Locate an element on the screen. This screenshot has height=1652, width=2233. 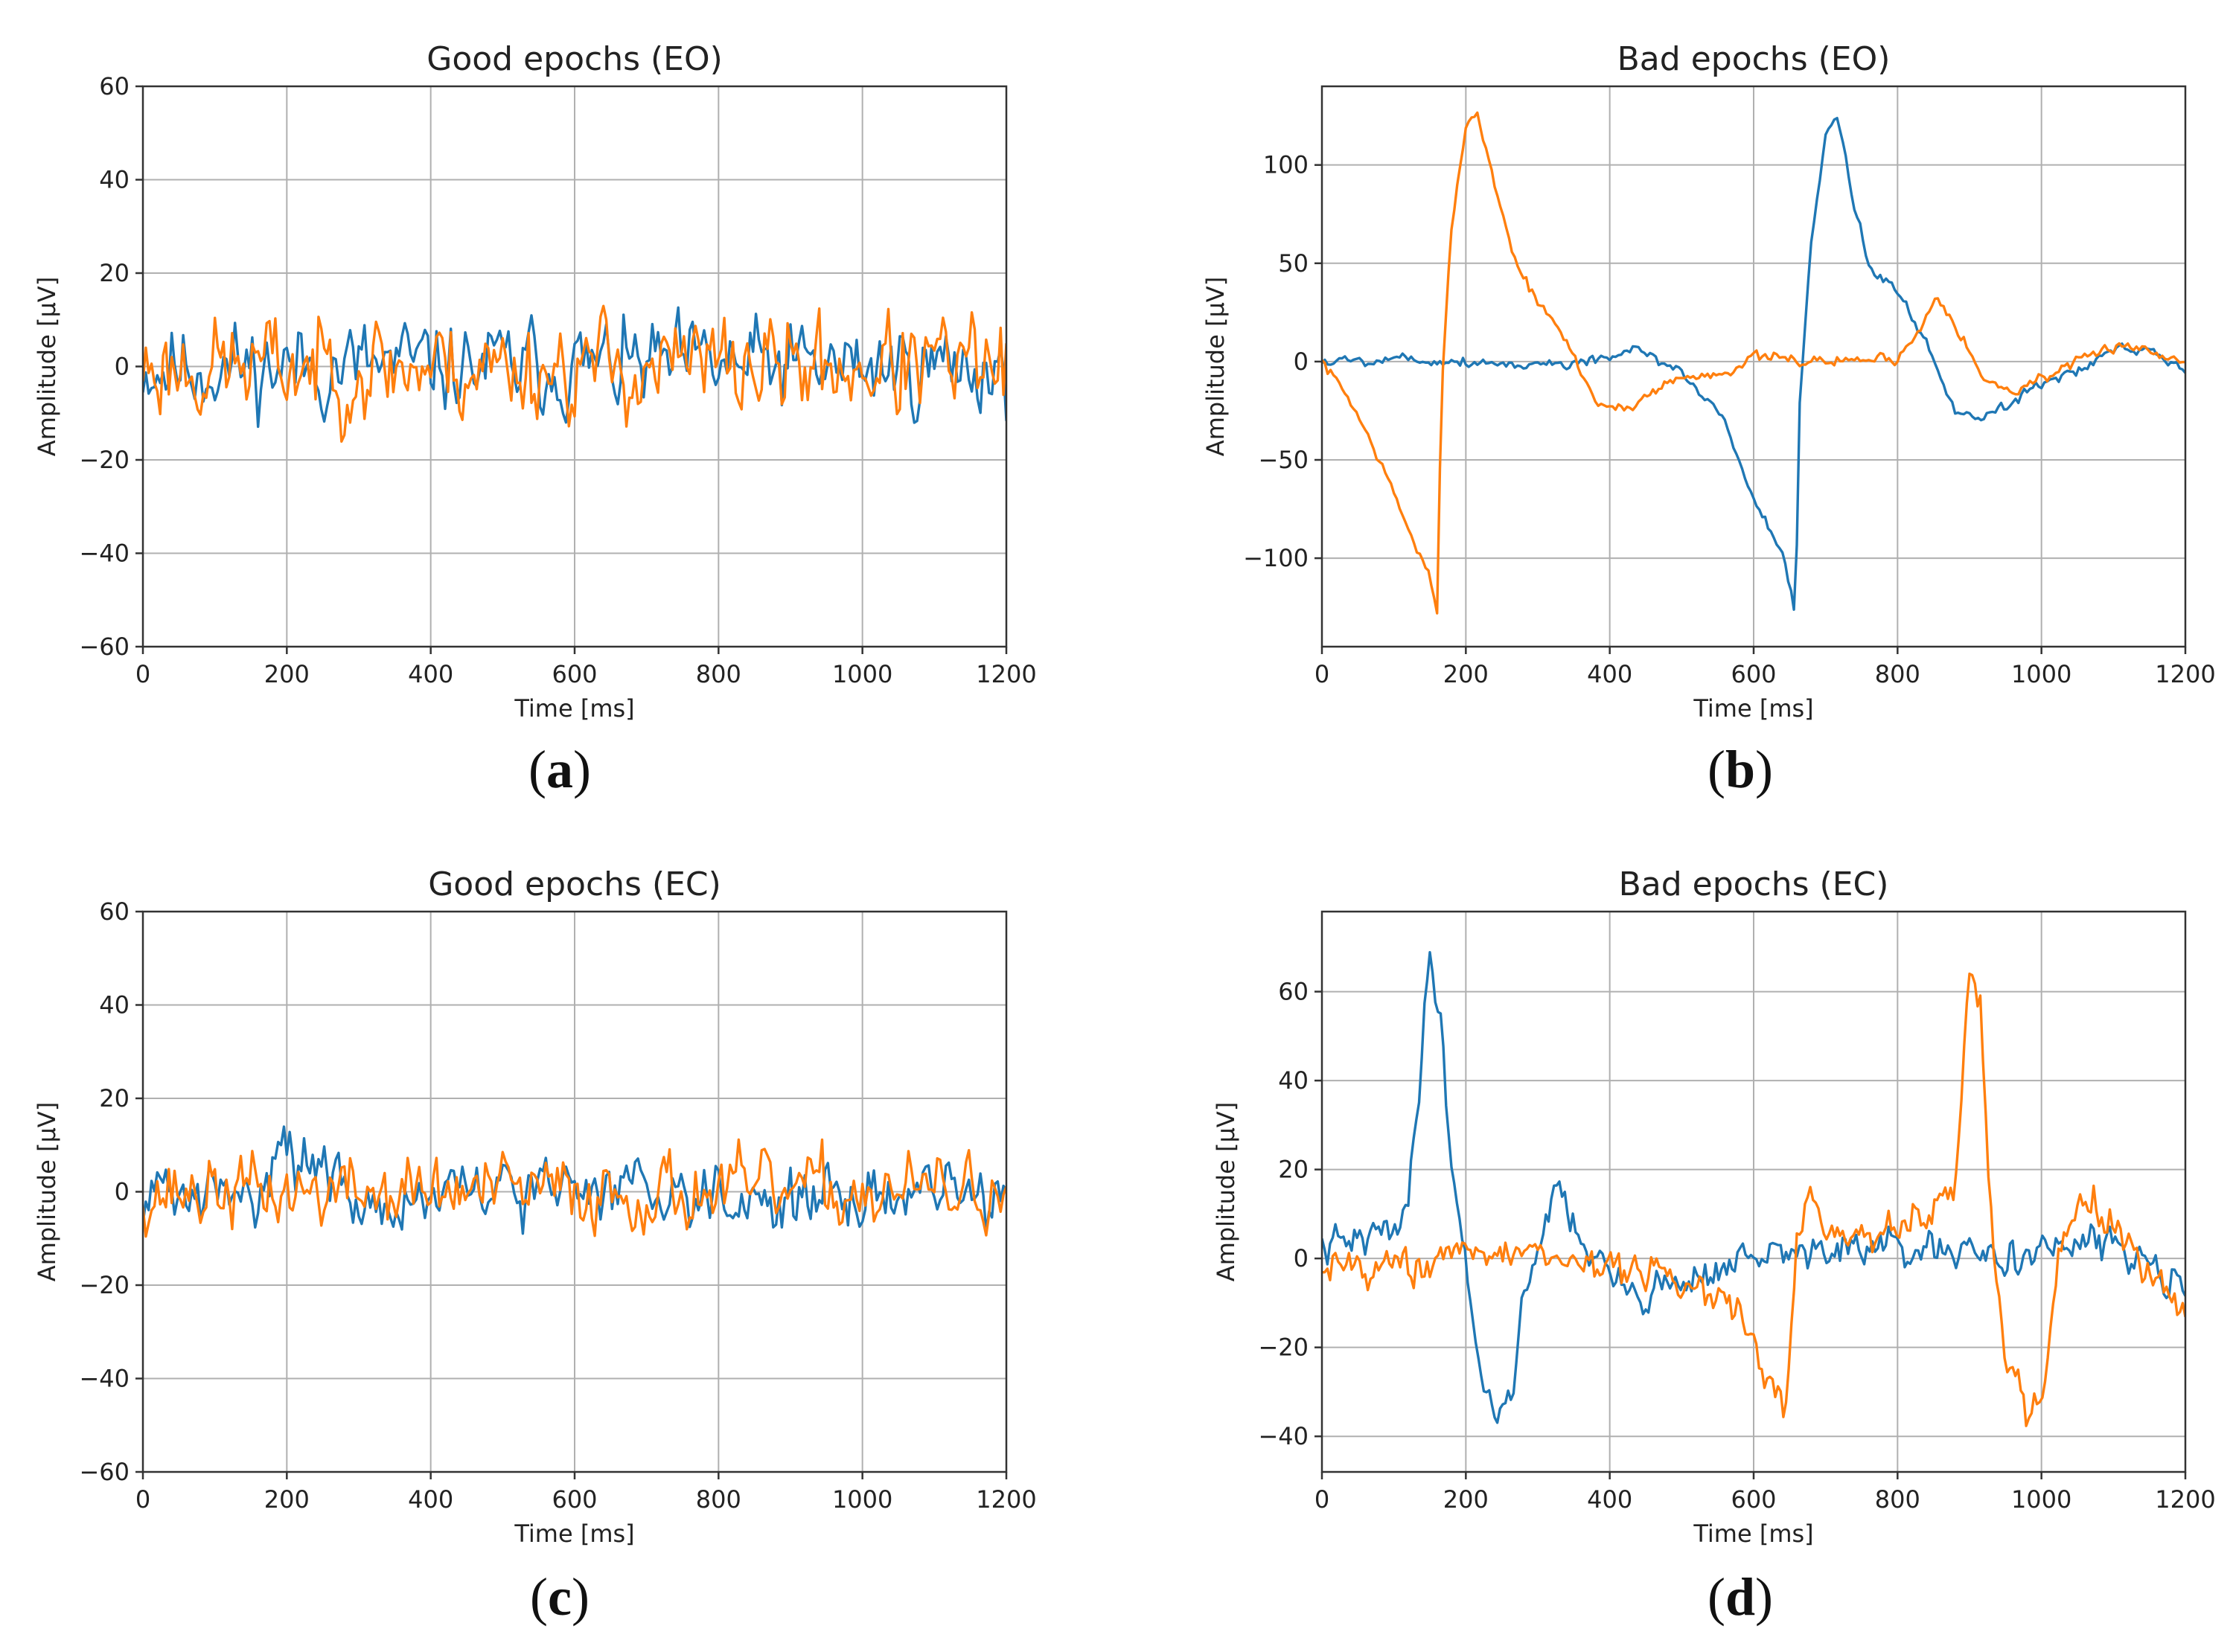
chart-title: Good epochs (EO) is located at coordinates (575, 59).